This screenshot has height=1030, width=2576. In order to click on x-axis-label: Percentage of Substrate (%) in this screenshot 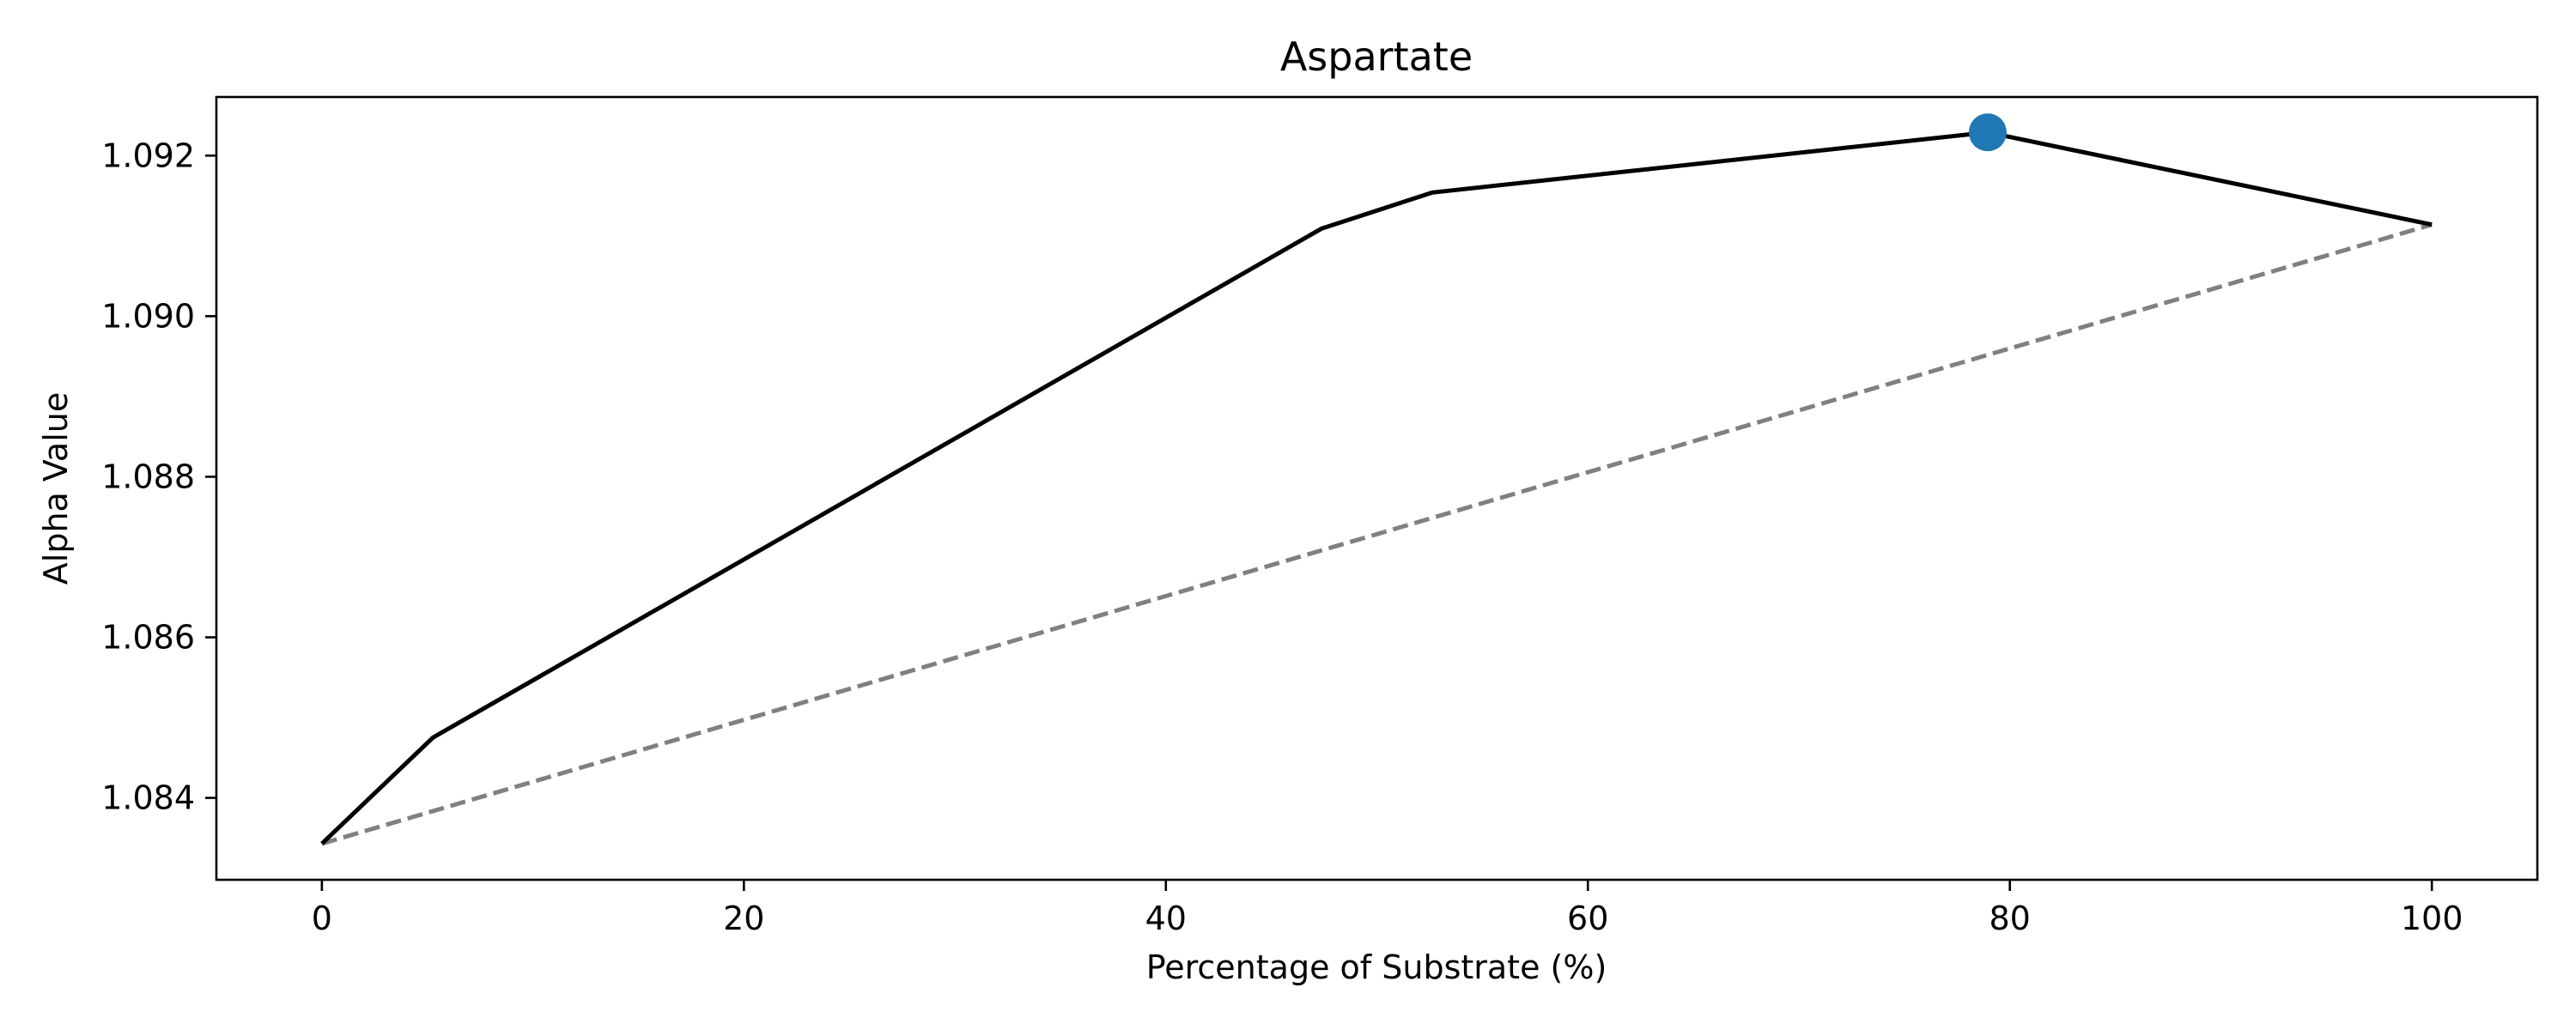, I will do `click(1376, 967)`.